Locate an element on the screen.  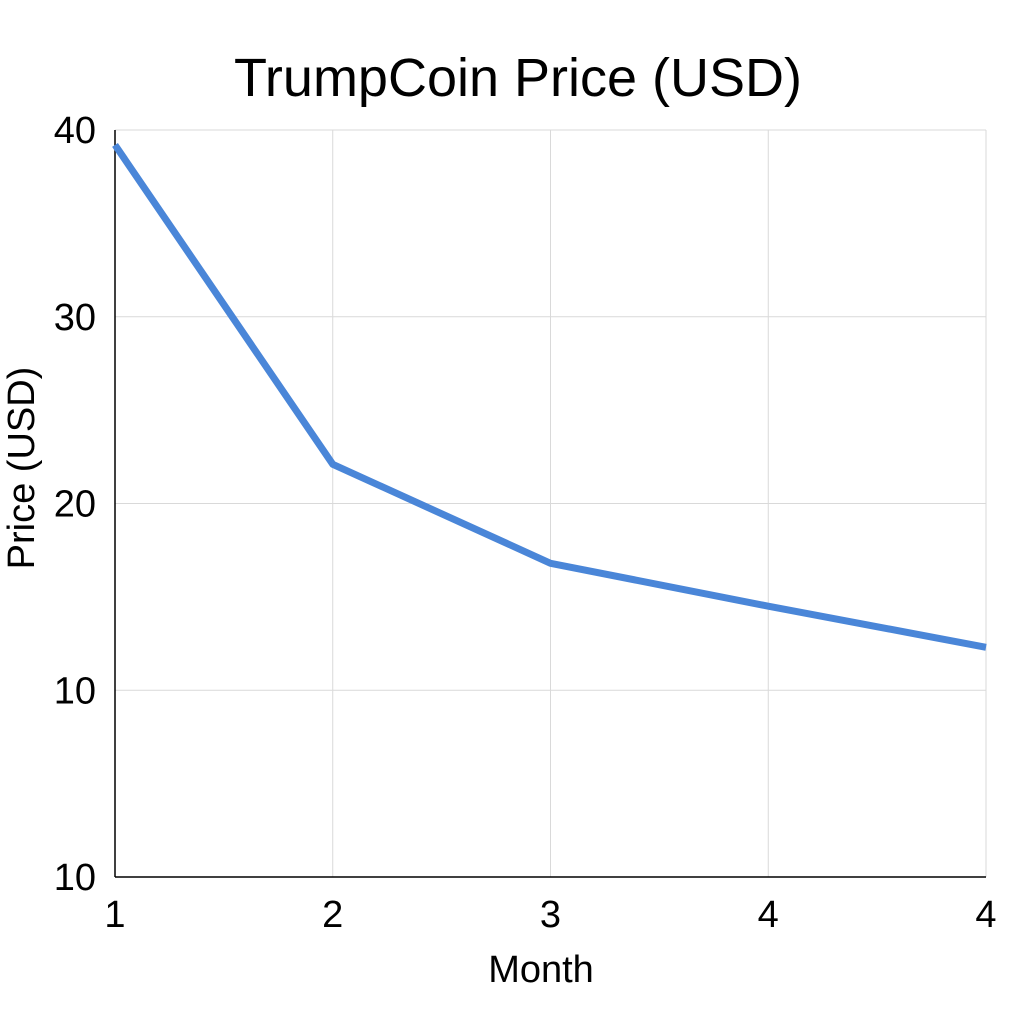
y-tick-label: 20 is located at coordinates (75, 505).